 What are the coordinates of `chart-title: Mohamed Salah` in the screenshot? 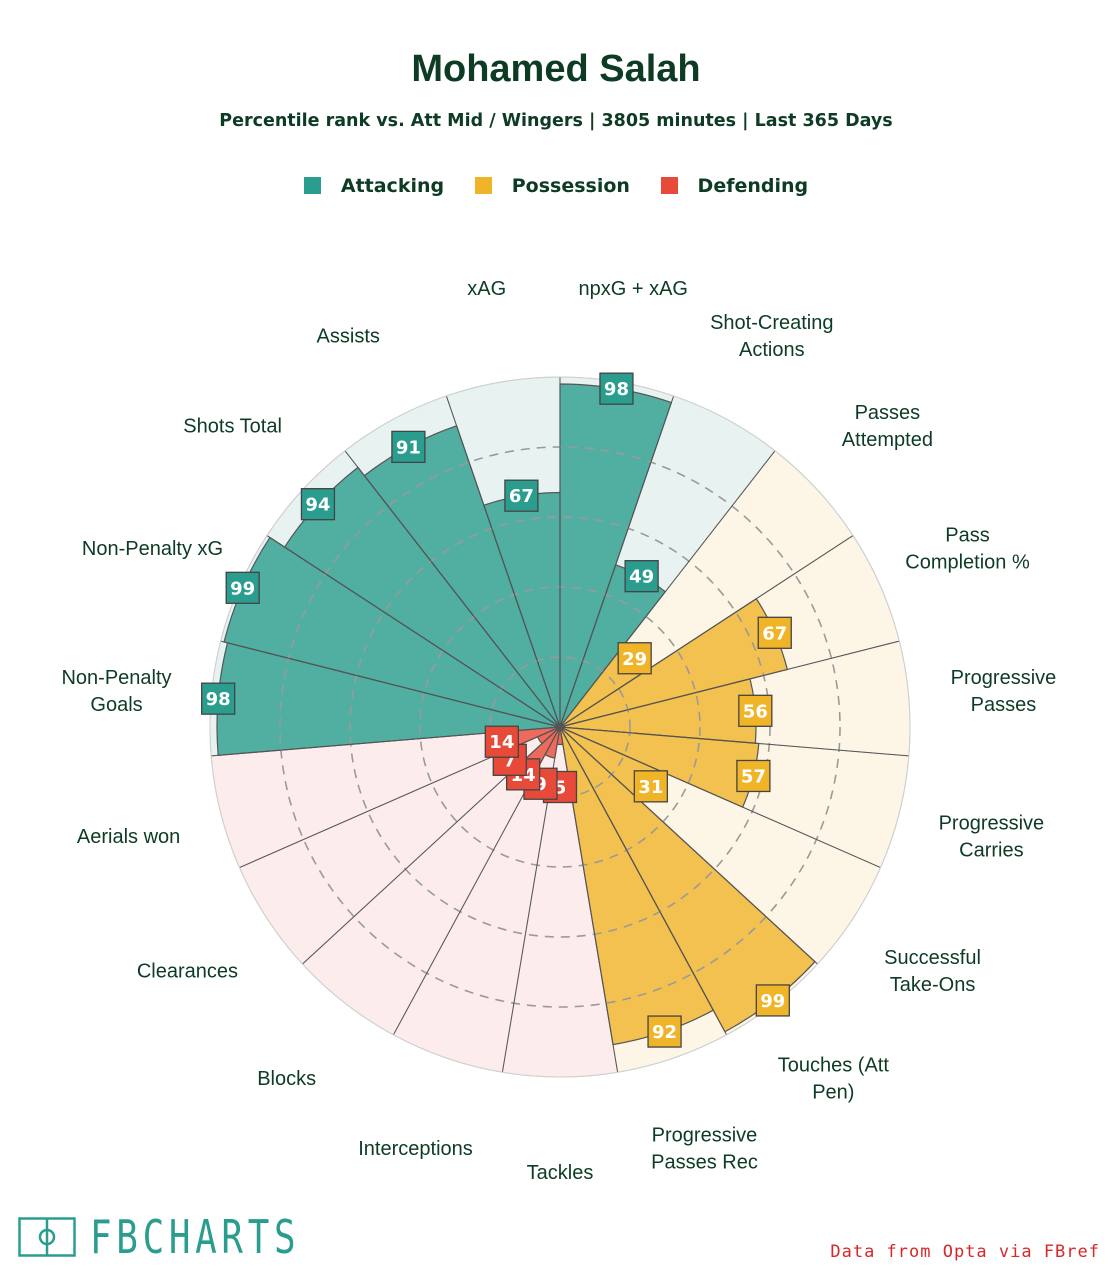 It's located at (556, 69).